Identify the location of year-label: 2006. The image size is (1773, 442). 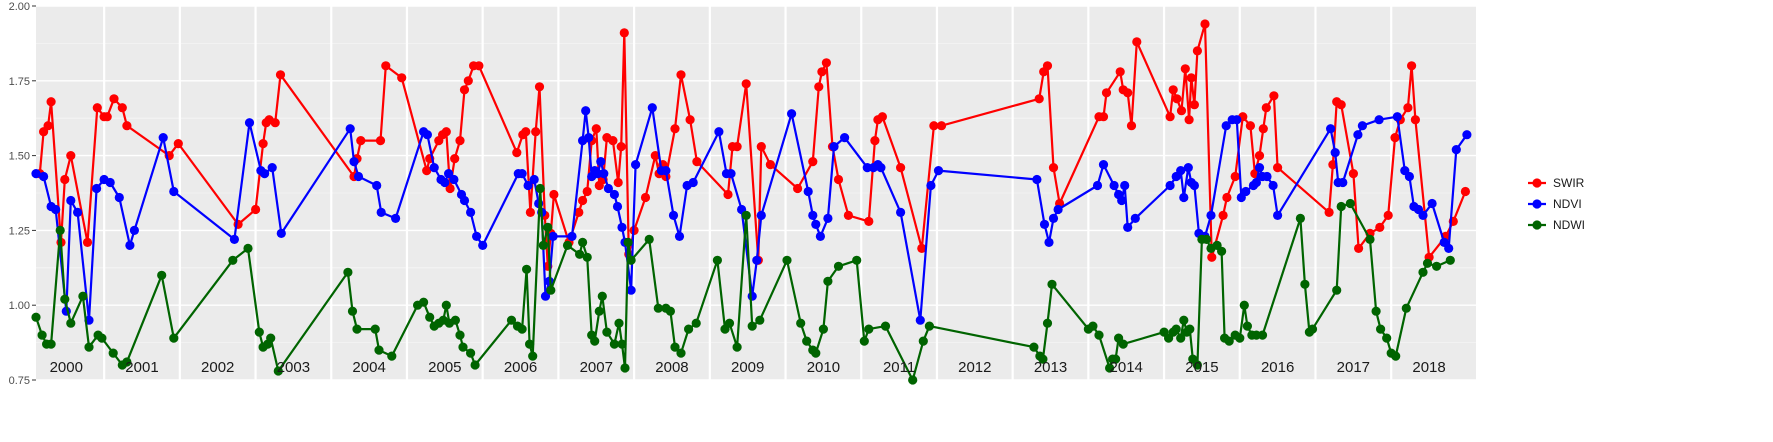
(520, 367).